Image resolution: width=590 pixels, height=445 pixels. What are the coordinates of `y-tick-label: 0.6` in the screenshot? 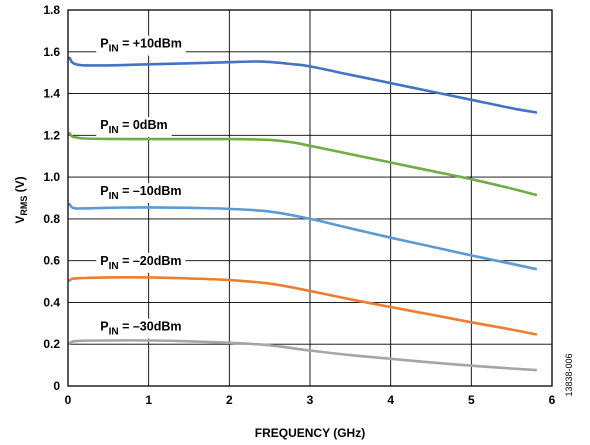 It's located at (51, 261).